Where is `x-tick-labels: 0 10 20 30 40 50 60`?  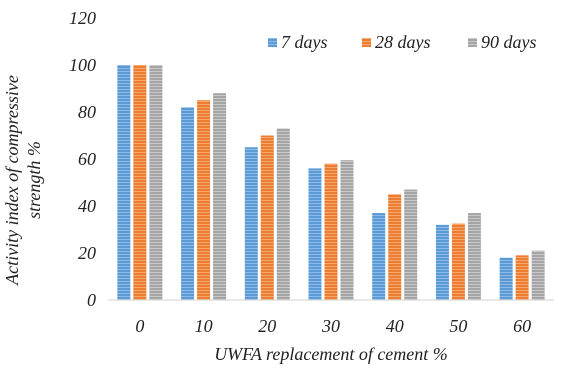 x-tick-labels: 0 10 20 30 40 50 60 is located at coordinates (333, 326).